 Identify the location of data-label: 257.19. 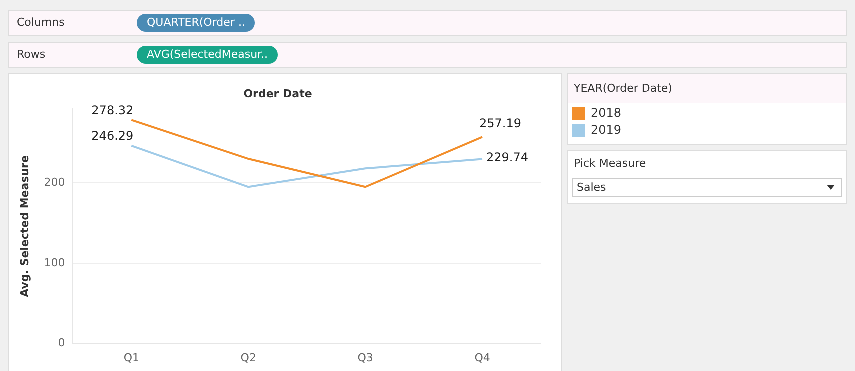
(501, 123).